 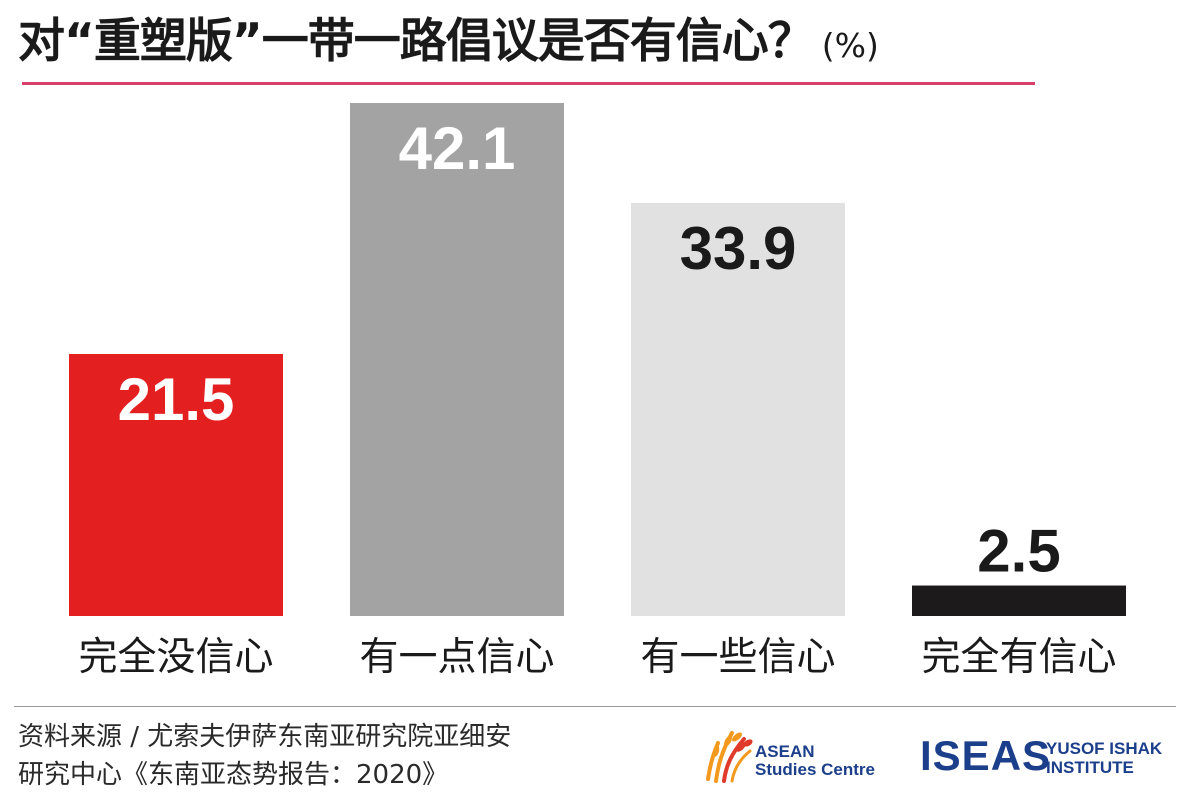 I want to click on source-note: 资料来源 / 尤索夫伊萨东南亚研究院亚细安 研究中心《东南亚态势报告：2020》, so click(x=338, y=756).